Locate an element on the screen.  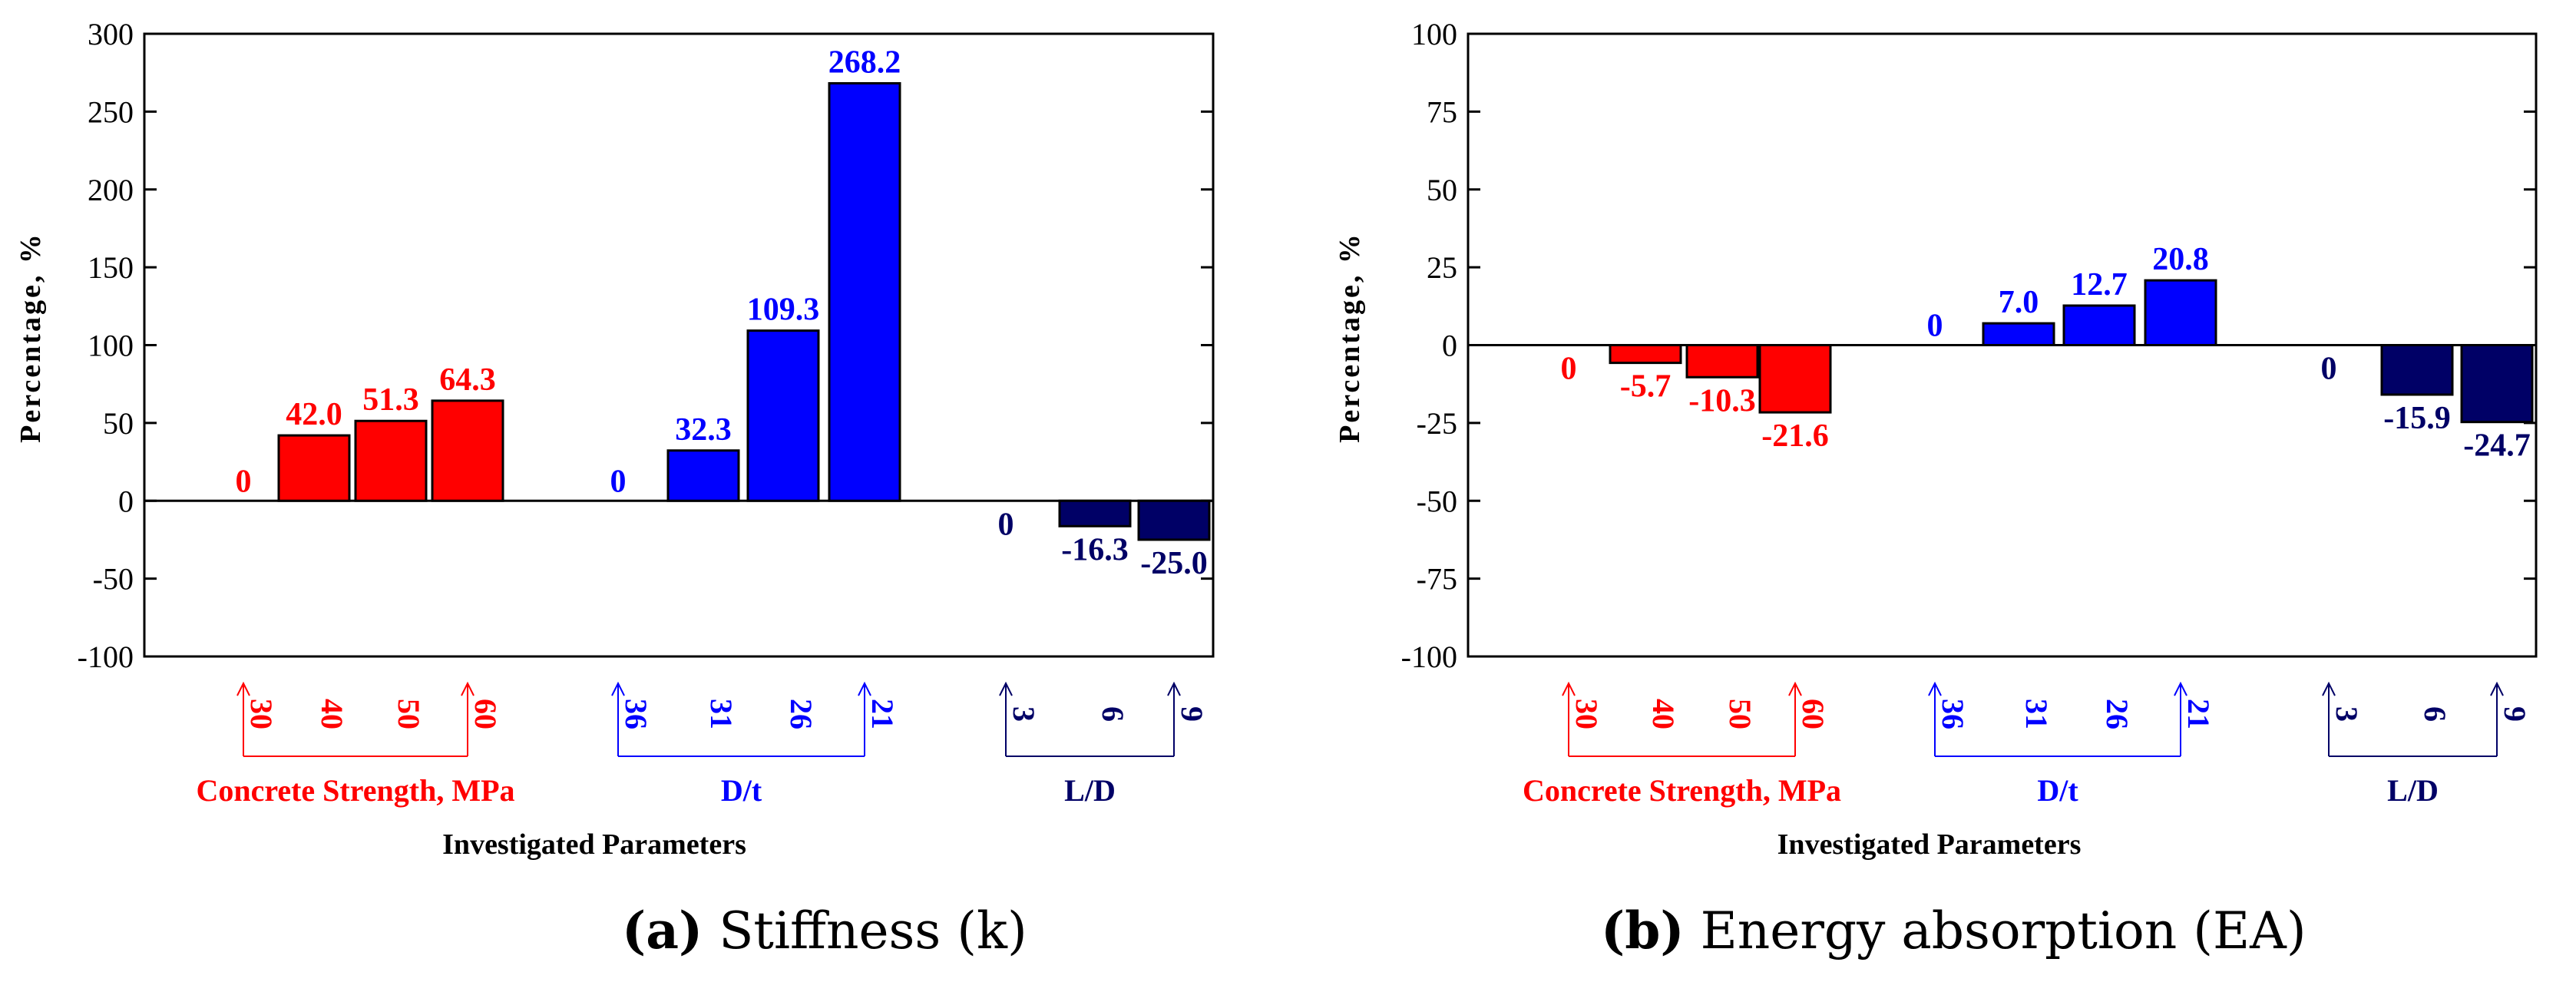
data-label: 32.3 is located at coordinates (703, 430).